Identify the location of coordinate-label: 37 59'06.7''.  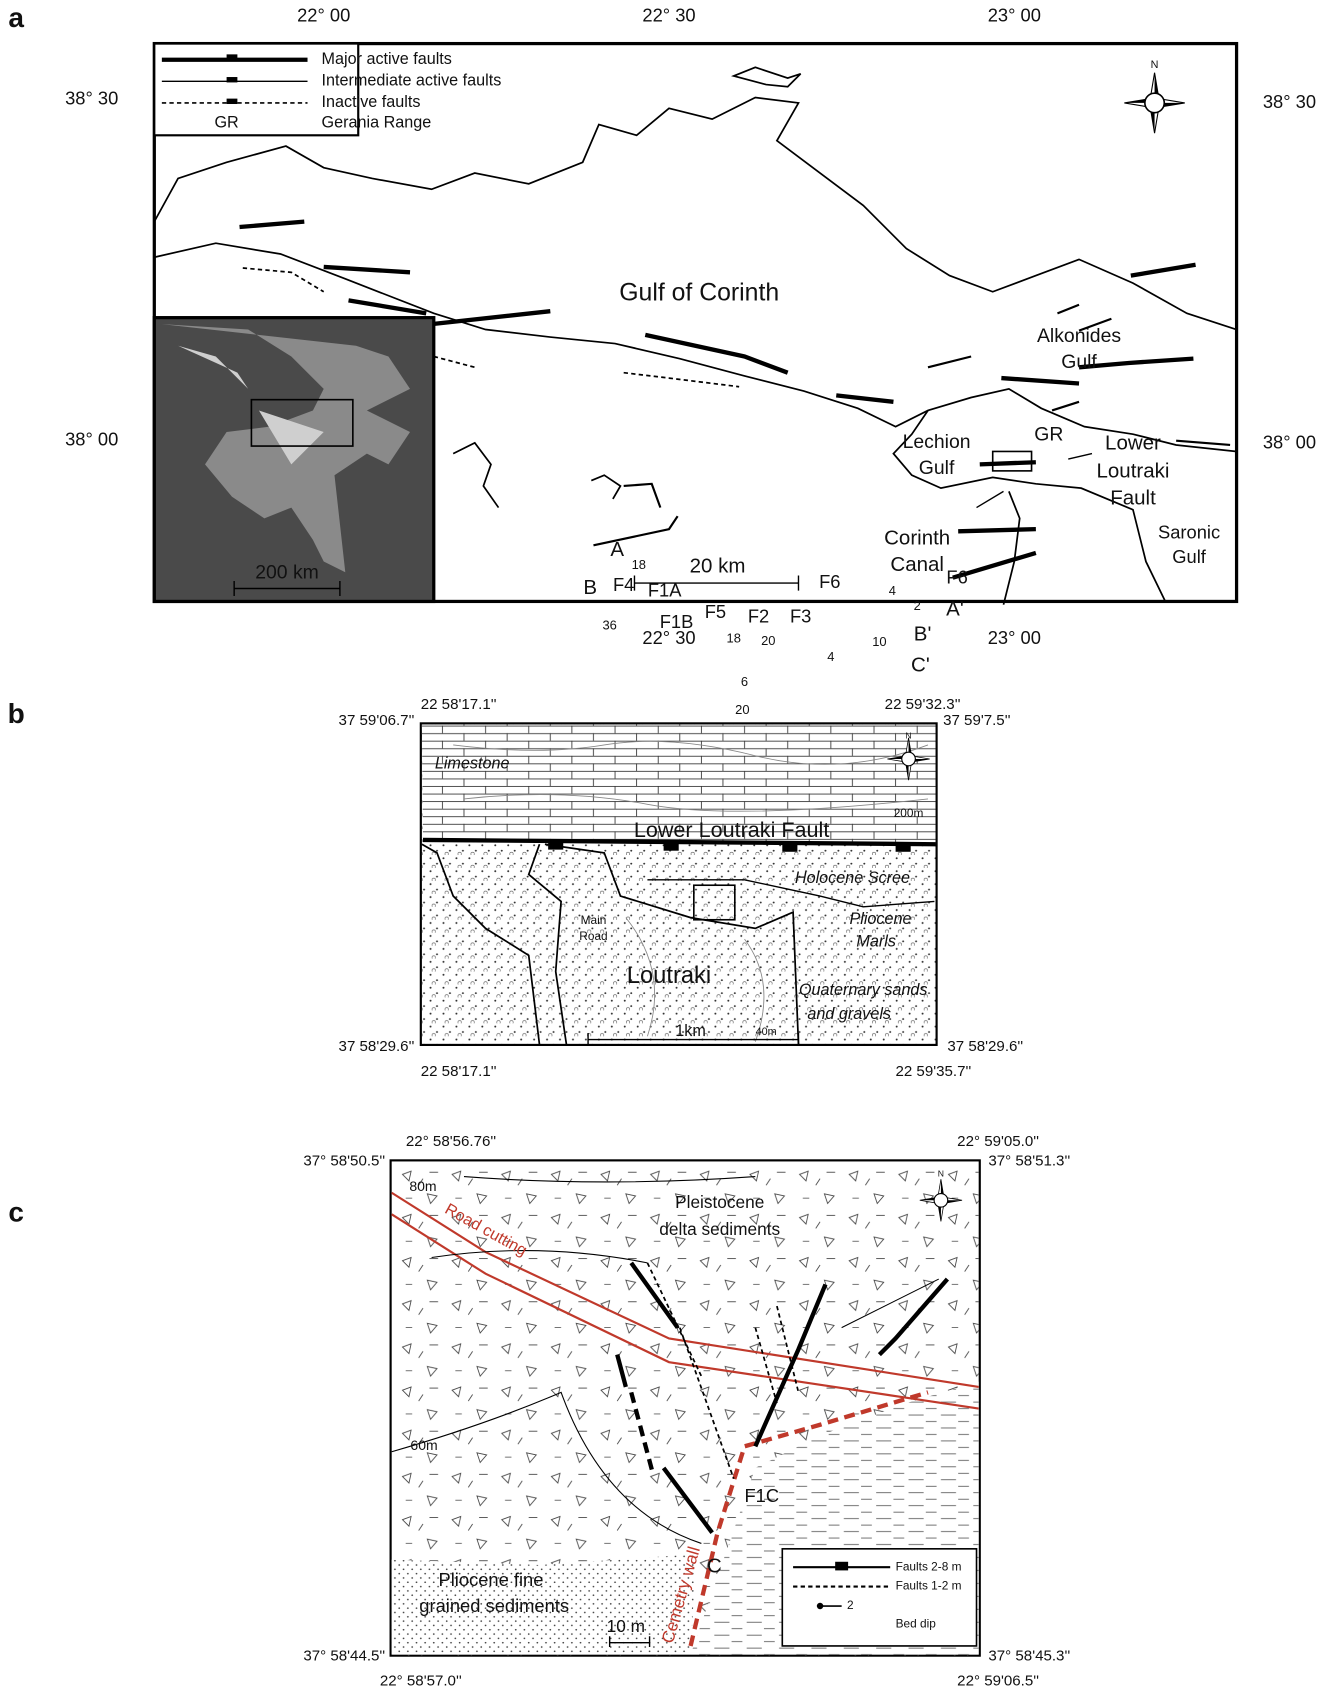
(377, 720).